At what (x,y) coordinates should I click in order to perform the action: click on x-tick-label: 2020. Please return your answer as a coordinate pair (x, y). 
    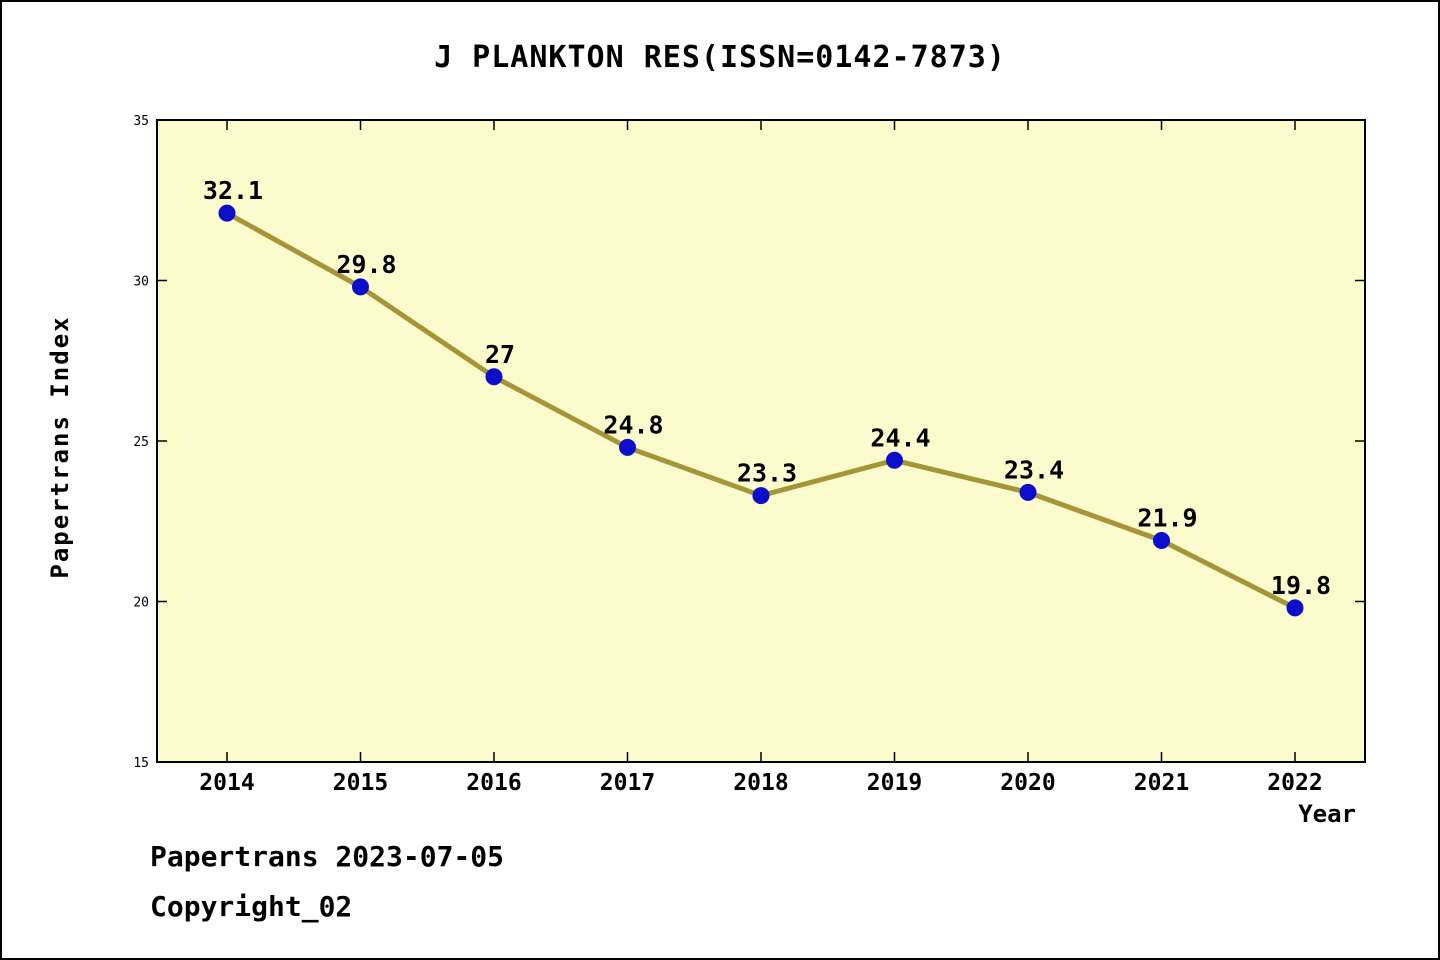
    Looking at the image, I should click on (1027, 783).